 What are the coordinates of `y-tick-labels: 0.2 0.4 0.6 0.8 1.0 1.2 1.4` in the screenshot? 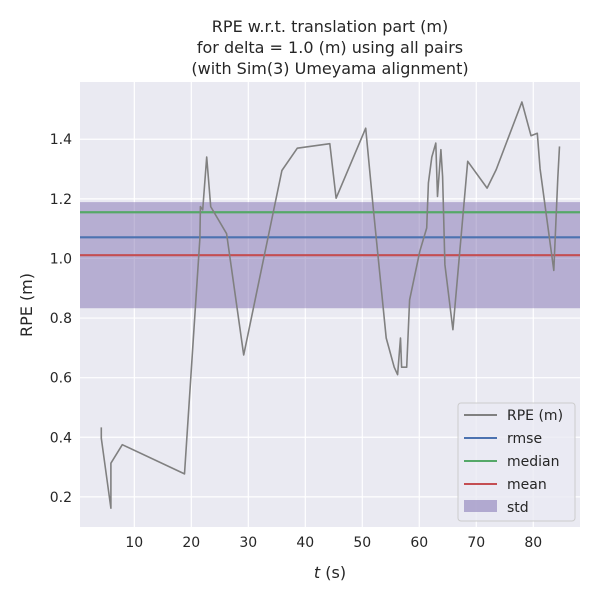 It's located at (61, 319).